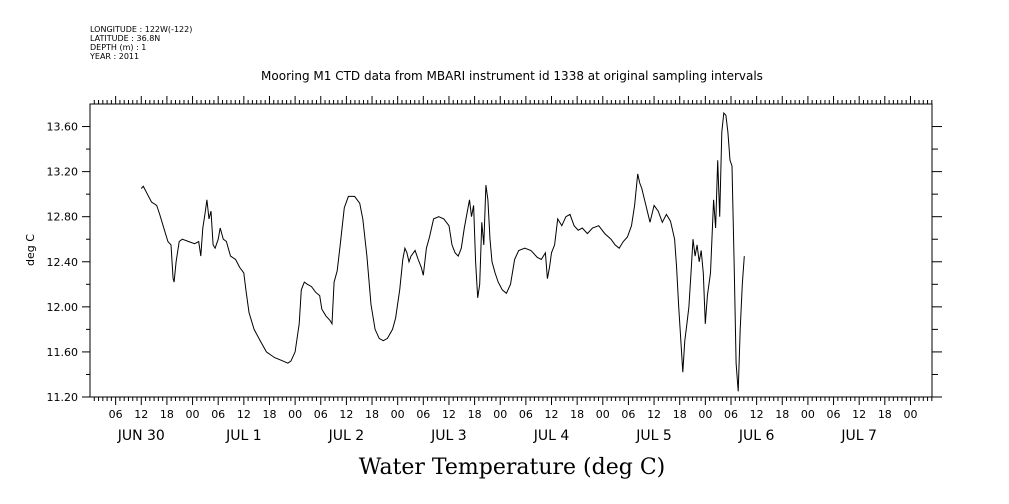  I want to click on x-day-label: JUL 6, so click(756, 436).